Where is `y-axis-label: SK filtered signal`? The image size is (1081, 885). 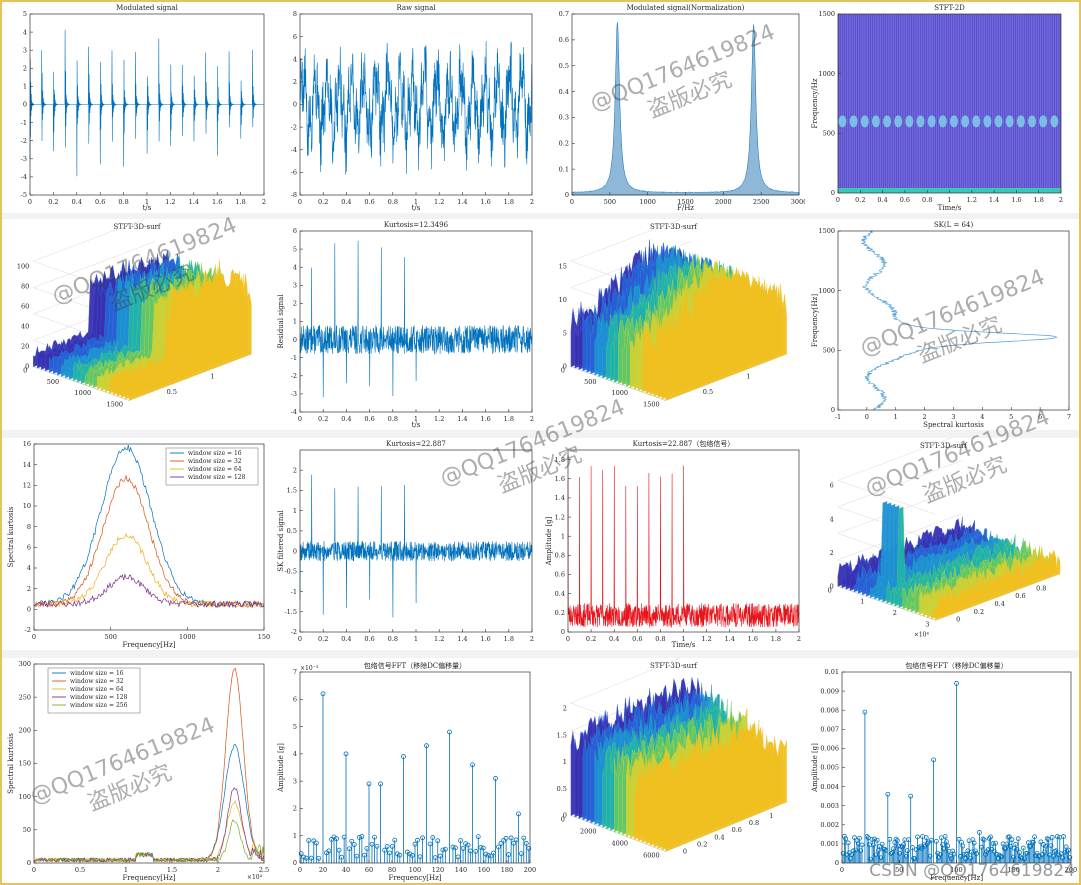
y-axis-label: SK filtered signal is located at coordinates (281, 540).